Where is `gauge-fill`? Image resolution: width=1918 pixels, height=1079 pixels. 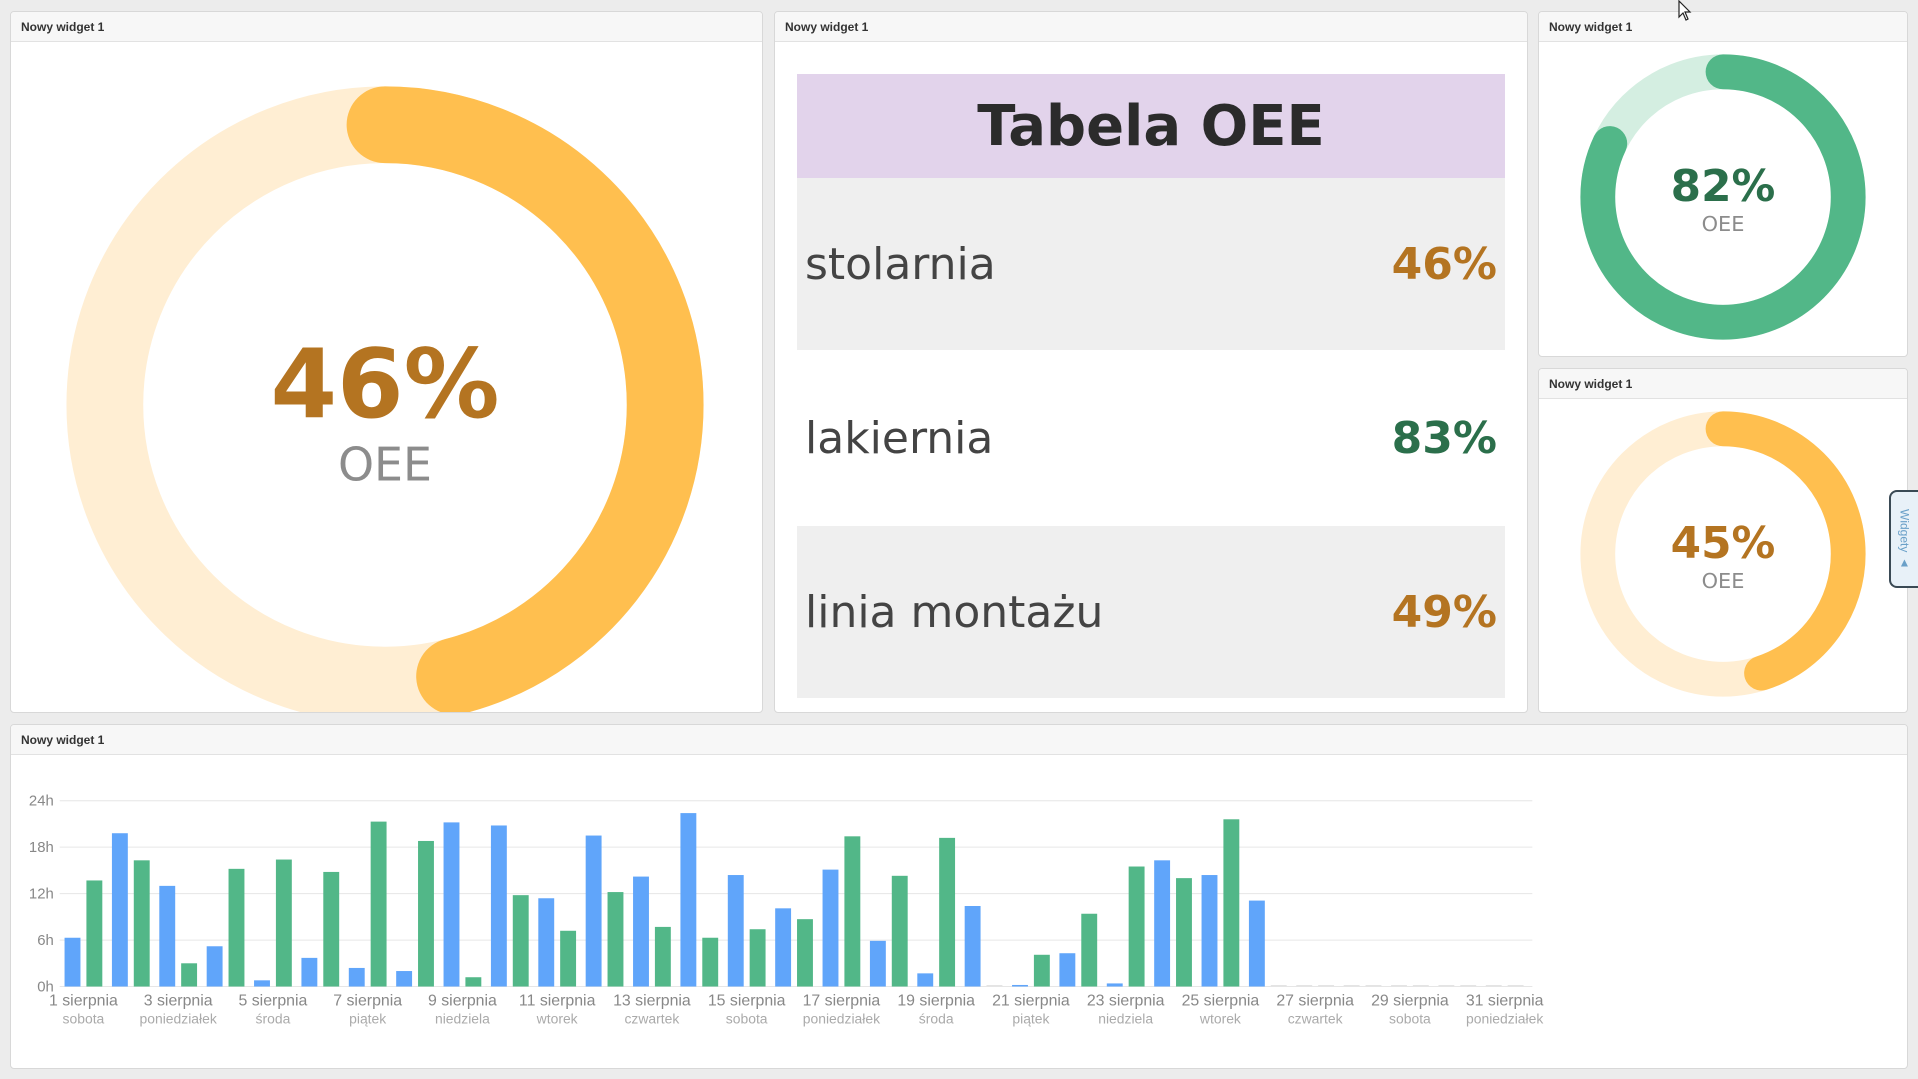 gauge-fill is located at coordinates (1723, 554).